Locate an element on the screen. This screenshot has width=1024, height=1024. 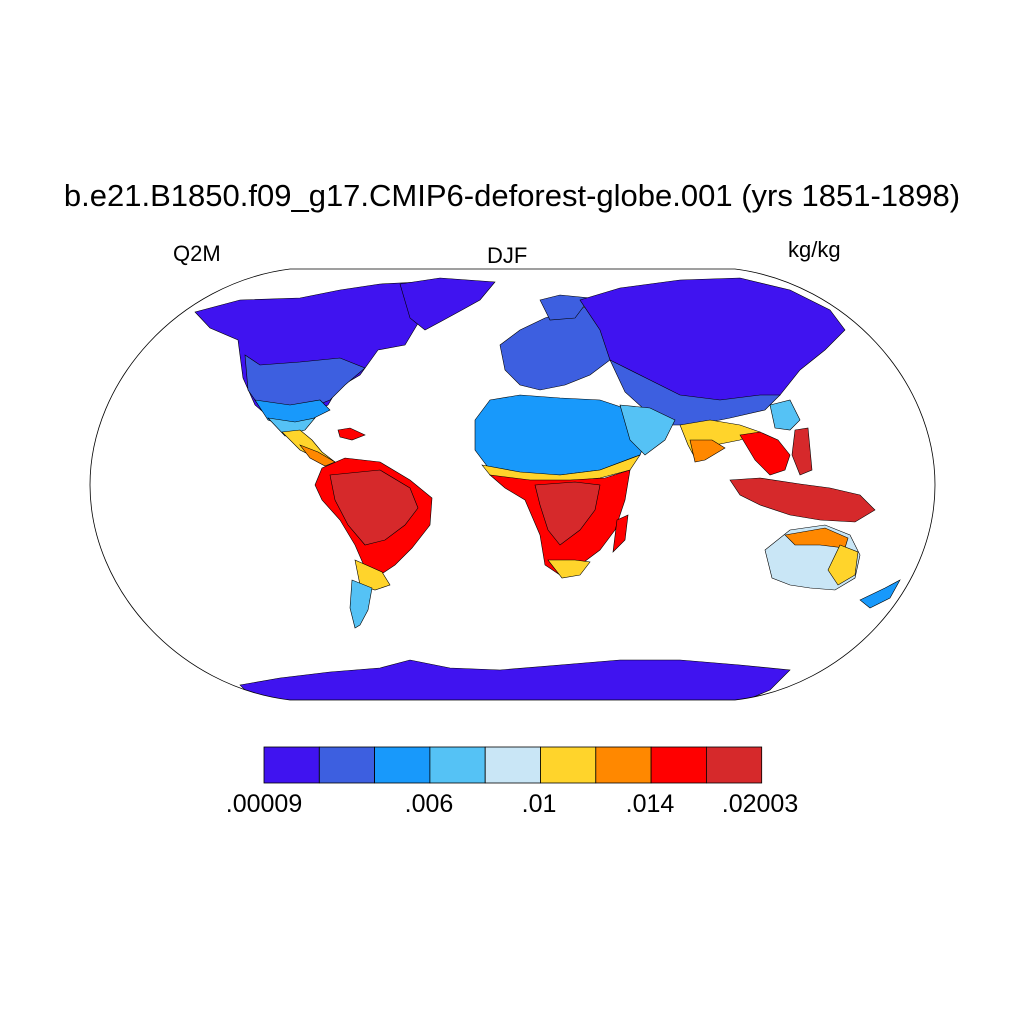
colorbar-tick-label: .00009 is located at coordinates (264, 804).